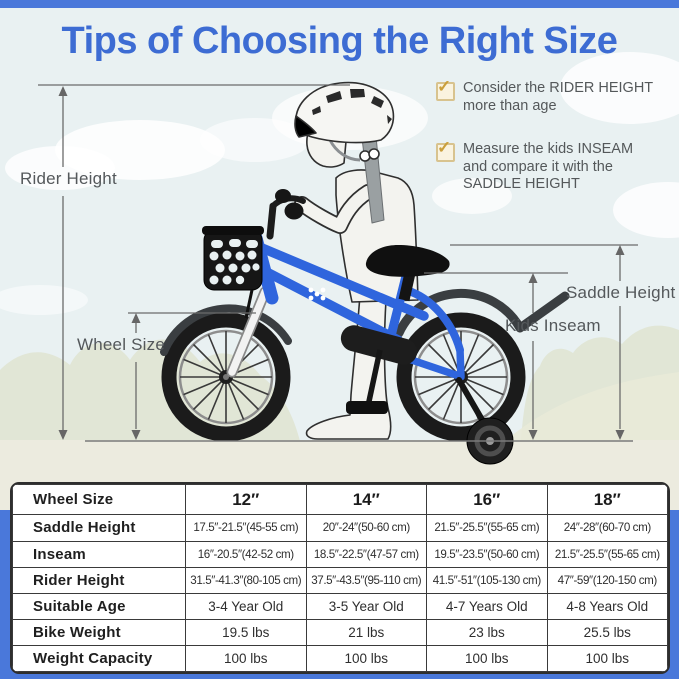 This screenshot has height=679, width=679. Describe the element at coordinates (607, 580) in the screenshot. I see `table-cell: 47″-59″(120-150 cm)` at that location.